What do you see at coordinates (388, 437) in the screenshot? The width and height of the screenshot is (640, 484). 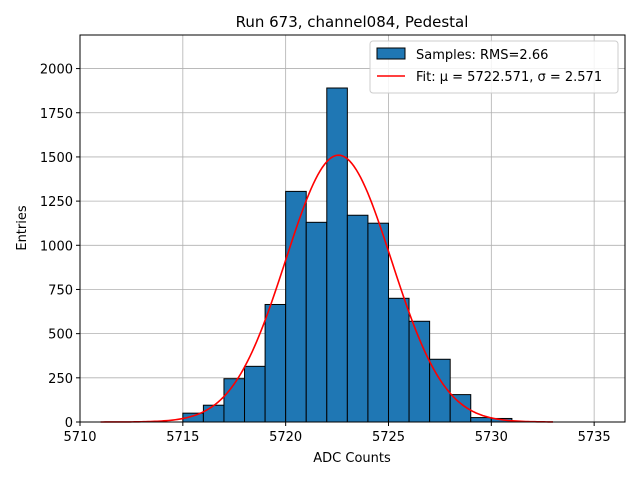 I see `x-tick-label: 5725` at bounding box center [388, 437].